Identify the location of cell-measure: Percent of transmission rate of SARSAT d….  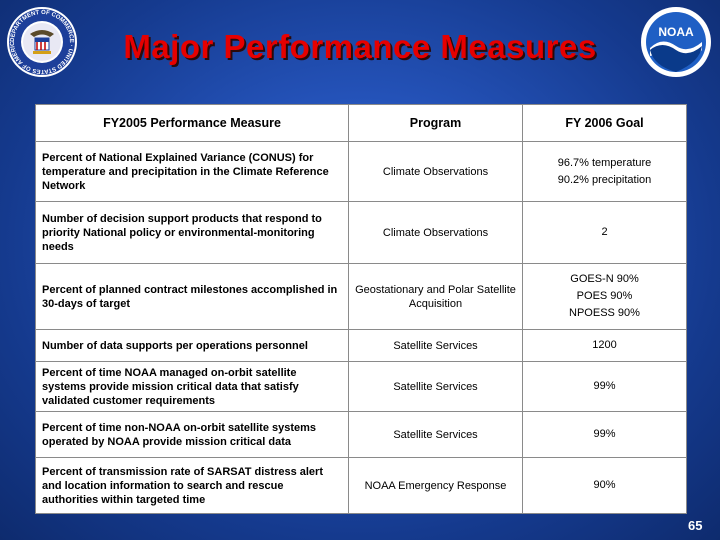
(192, 485).